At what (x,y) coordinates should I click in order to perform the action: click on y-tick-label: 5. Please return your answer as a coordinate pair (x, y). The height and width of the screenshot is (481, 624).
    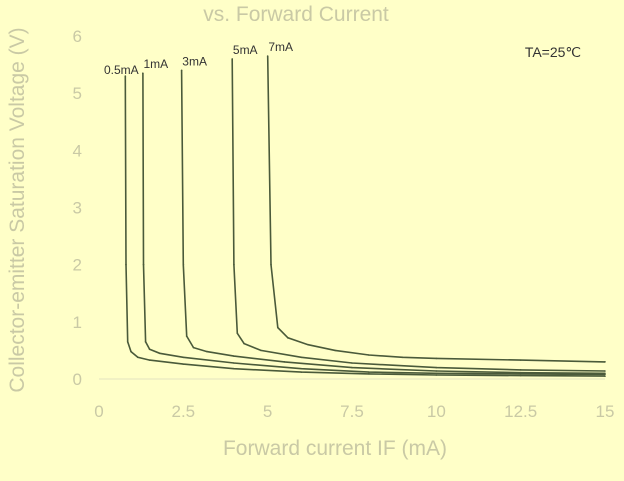
    Looking at the image, I should click on (77, 93).